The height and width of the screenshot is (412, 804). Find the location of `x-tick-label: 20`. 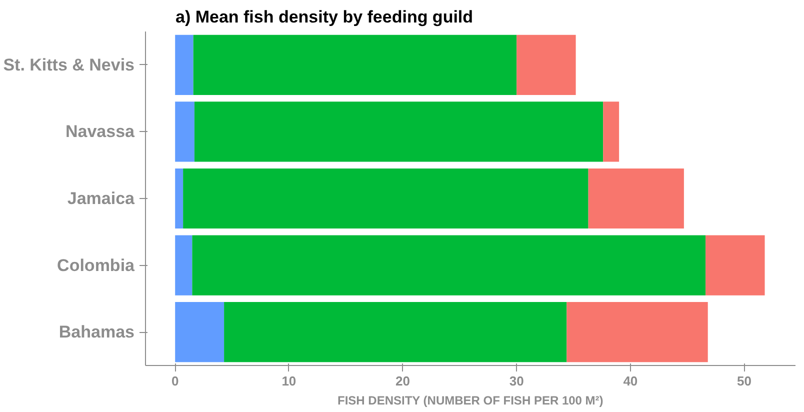

x-tick-label: 20 is located at coordinates (403, 381).